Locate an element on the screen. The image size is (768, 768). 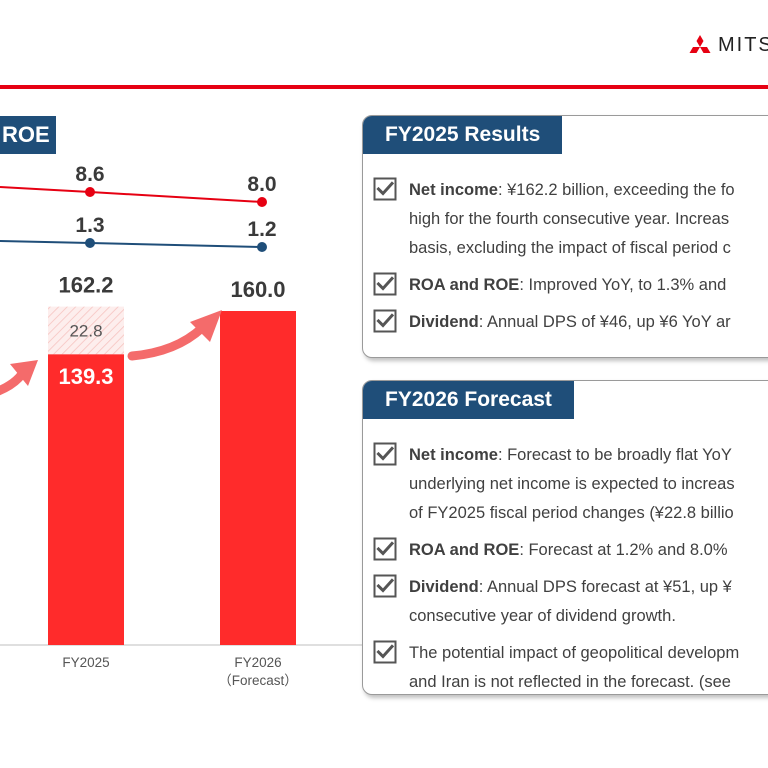
item-line: : Annual DPS of ¥46, up ¥6 YoY ar is located at coordinates (604, 322).